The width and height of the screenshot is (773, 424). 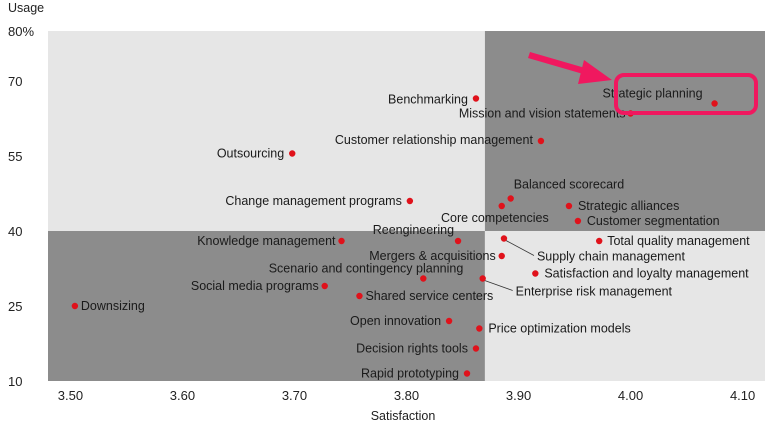 I want to click on data-point-label: Social media programs, so click(x=255, y=286).